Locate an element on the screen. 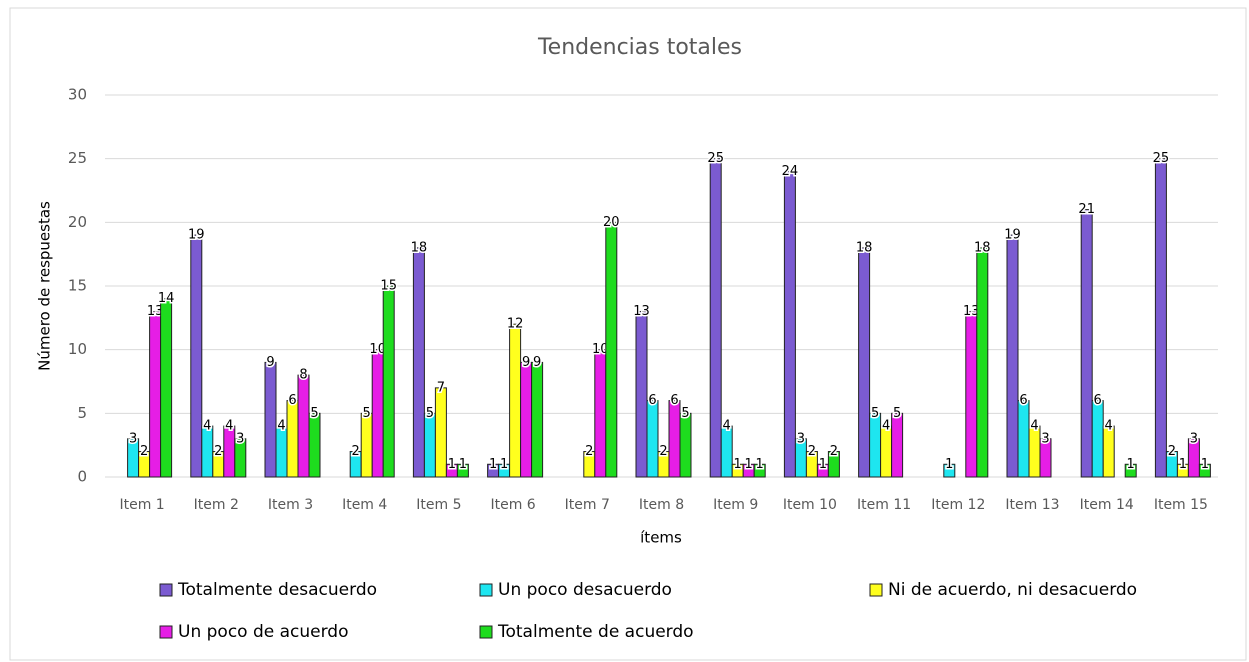  legend-label: Un poco de acuerdo is located at coordinates (263, 632).